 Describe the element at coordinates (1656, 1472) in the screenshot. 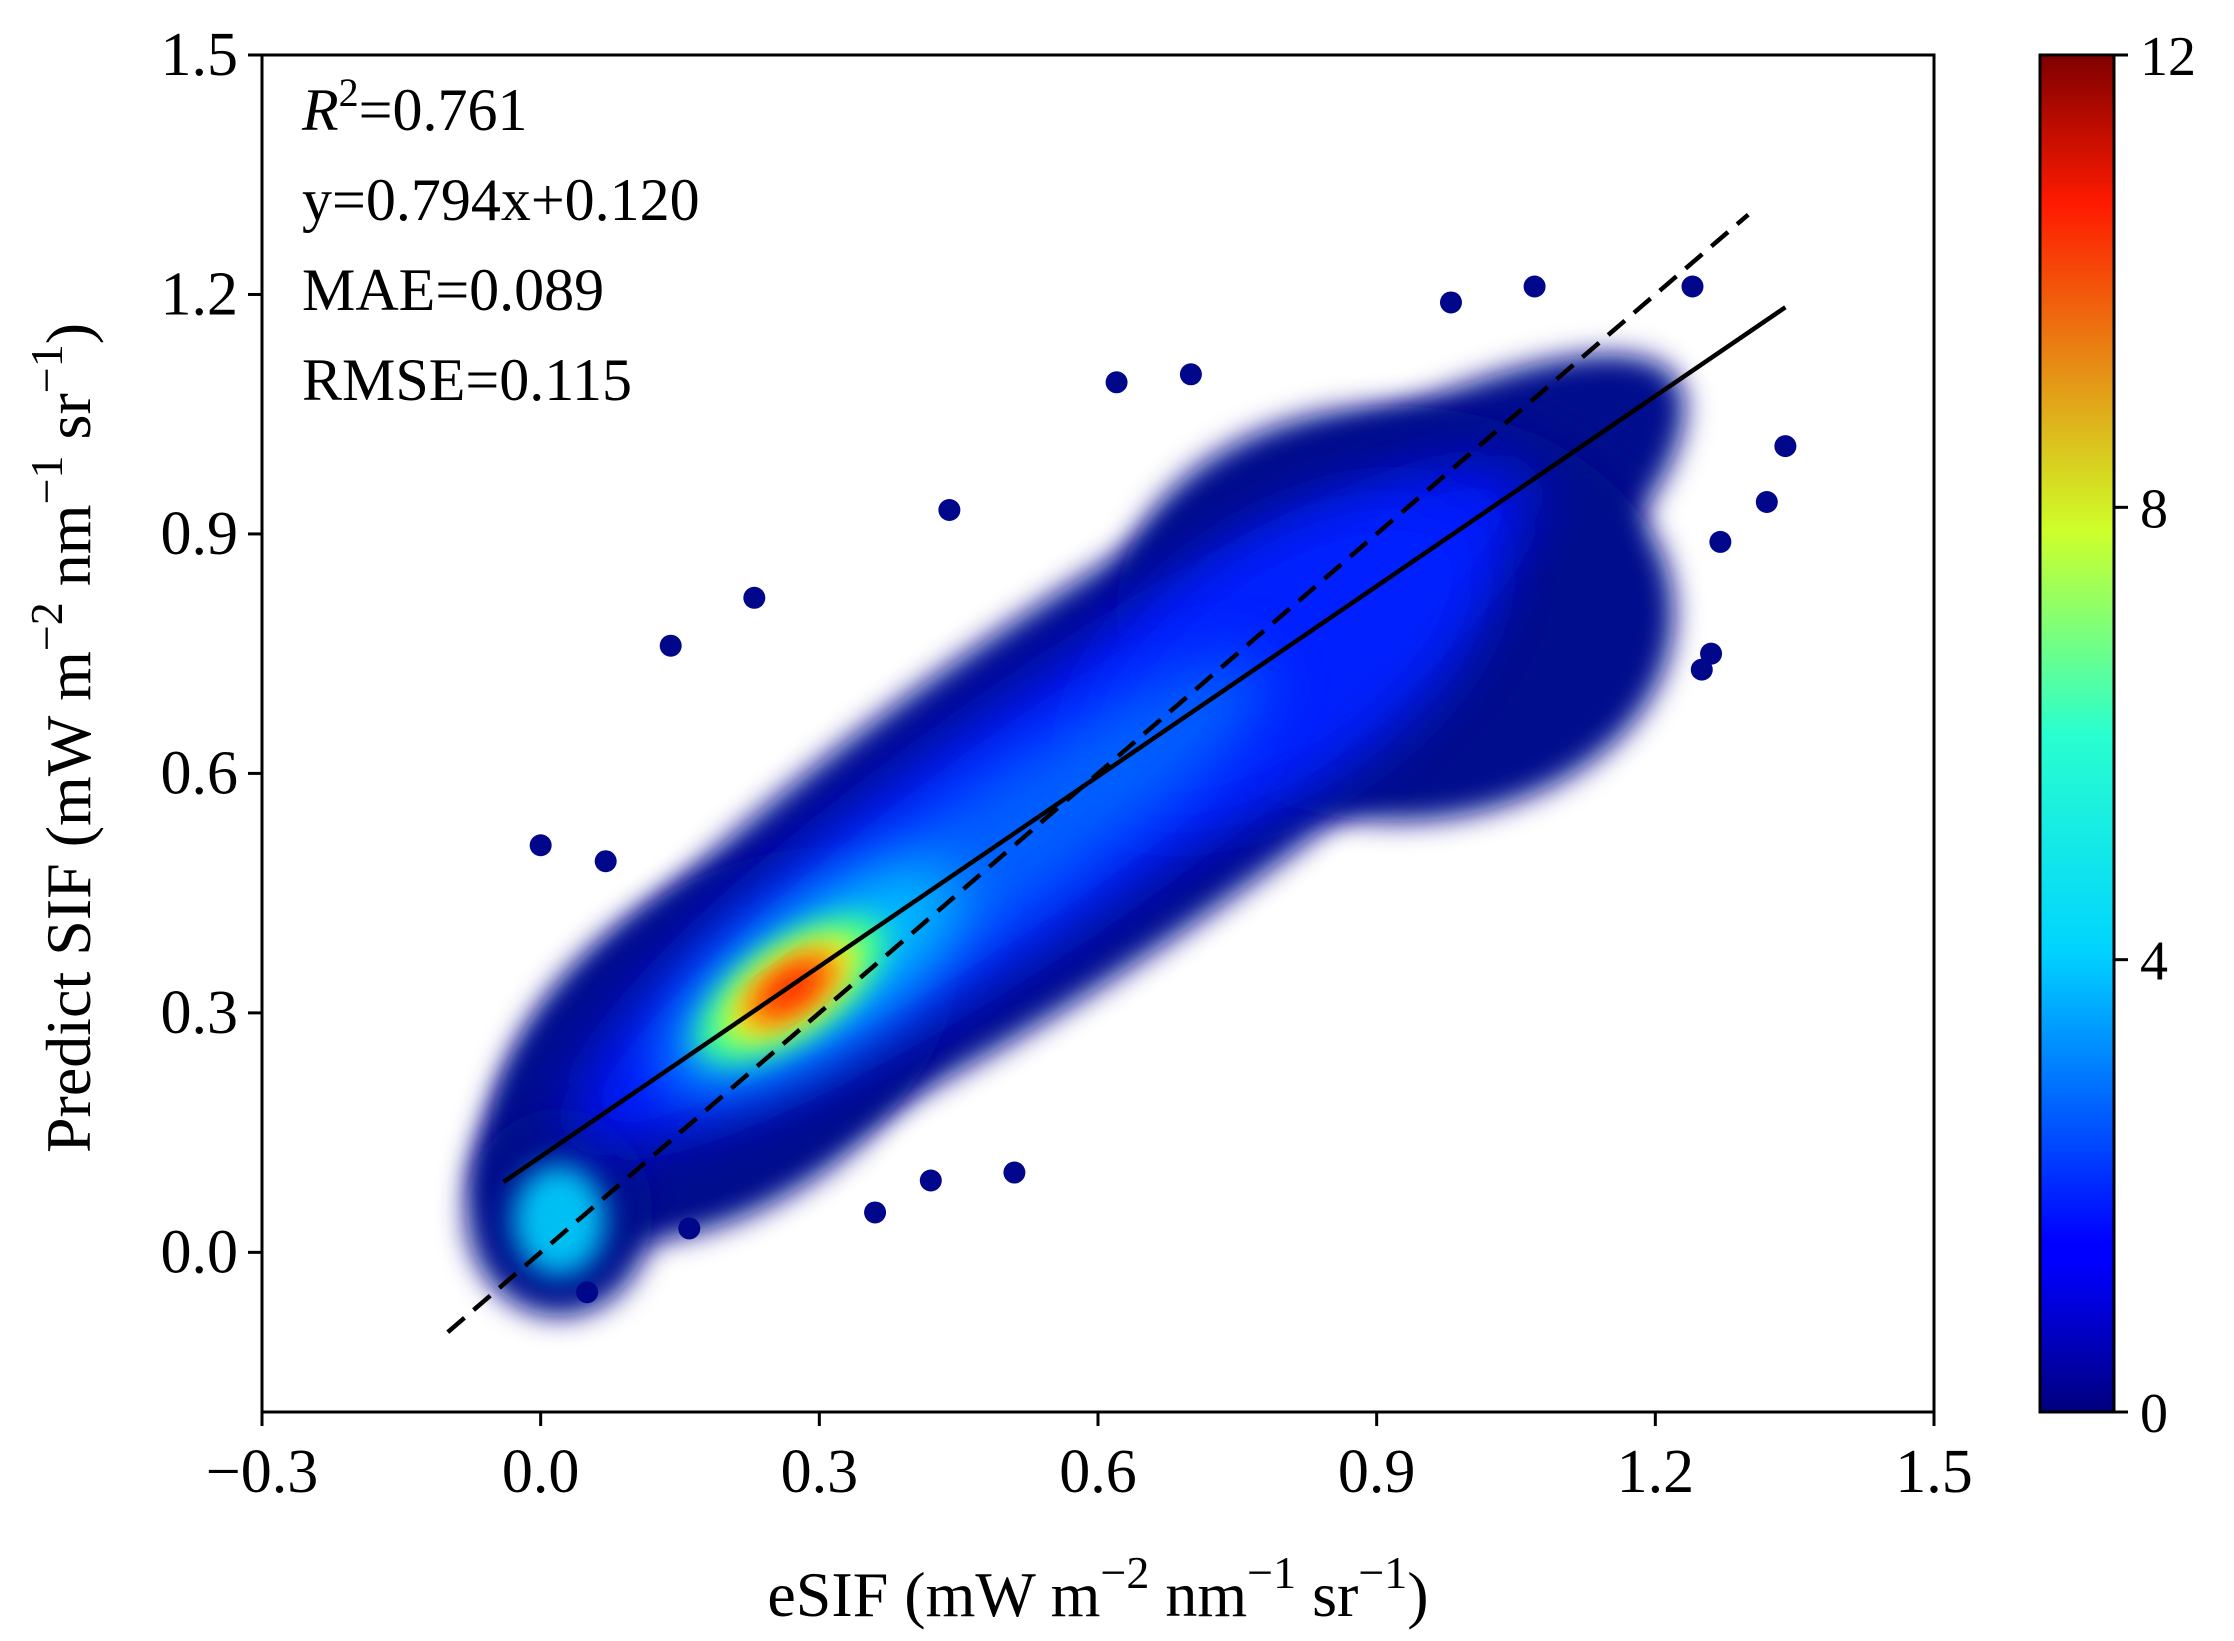

I see `x-tick-label: 1.2` at that location.